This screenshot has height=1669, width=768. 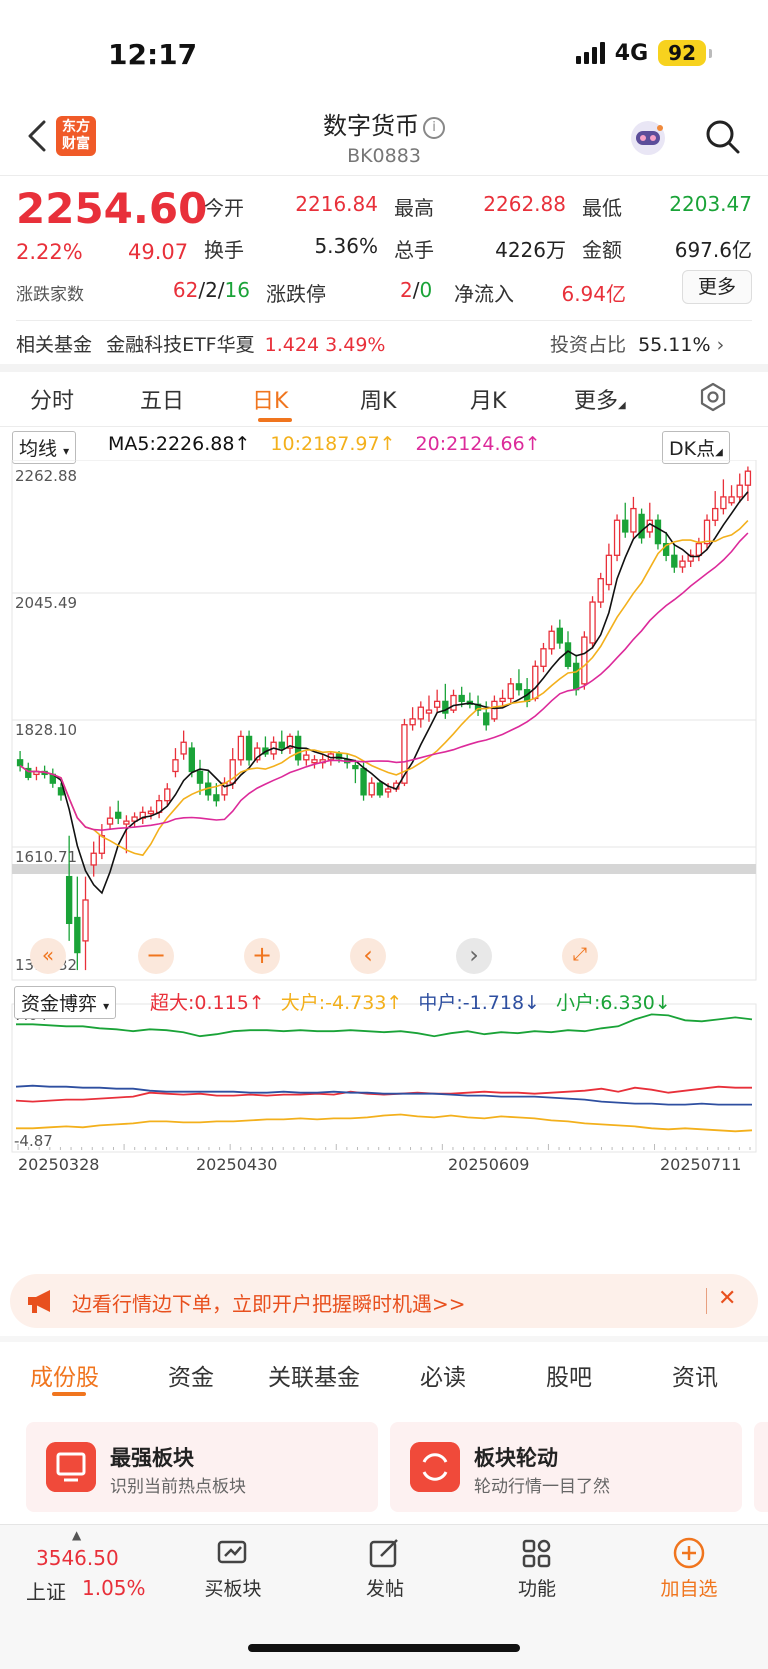 What do you see at coordinates (296, 294) in the screenshot?
I see `limit-label: 涨跌停` at bounding box center [296, 294].